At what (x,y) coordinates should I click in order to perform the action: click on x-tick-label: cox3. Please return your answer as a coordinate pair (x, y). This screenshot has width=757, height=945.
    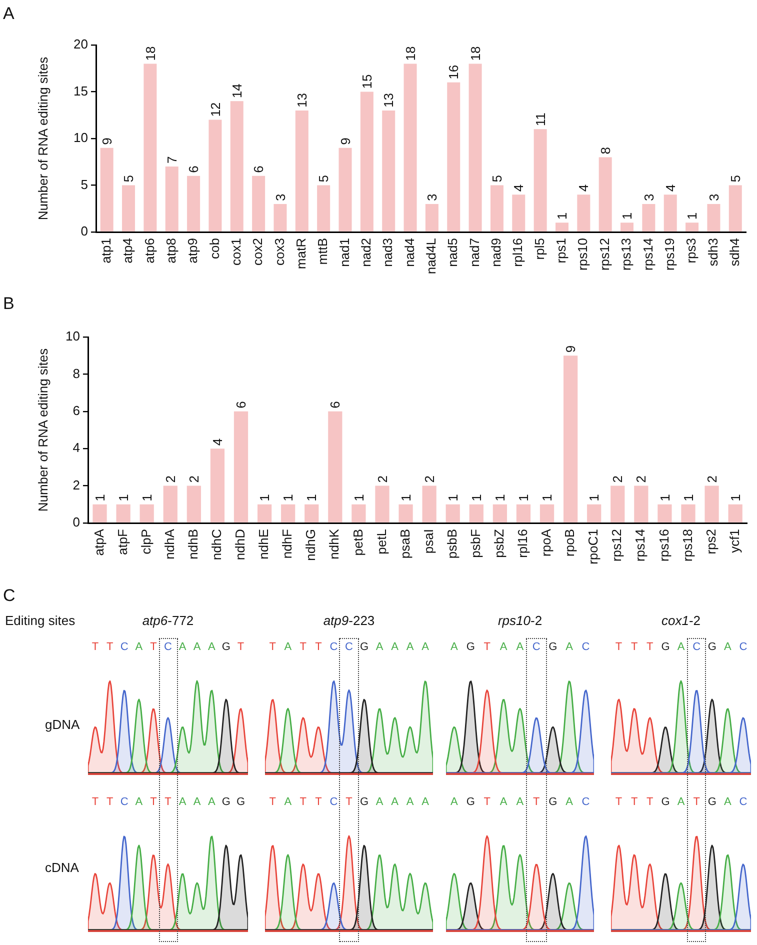
    Looking at the image, I should click on (279, 252).